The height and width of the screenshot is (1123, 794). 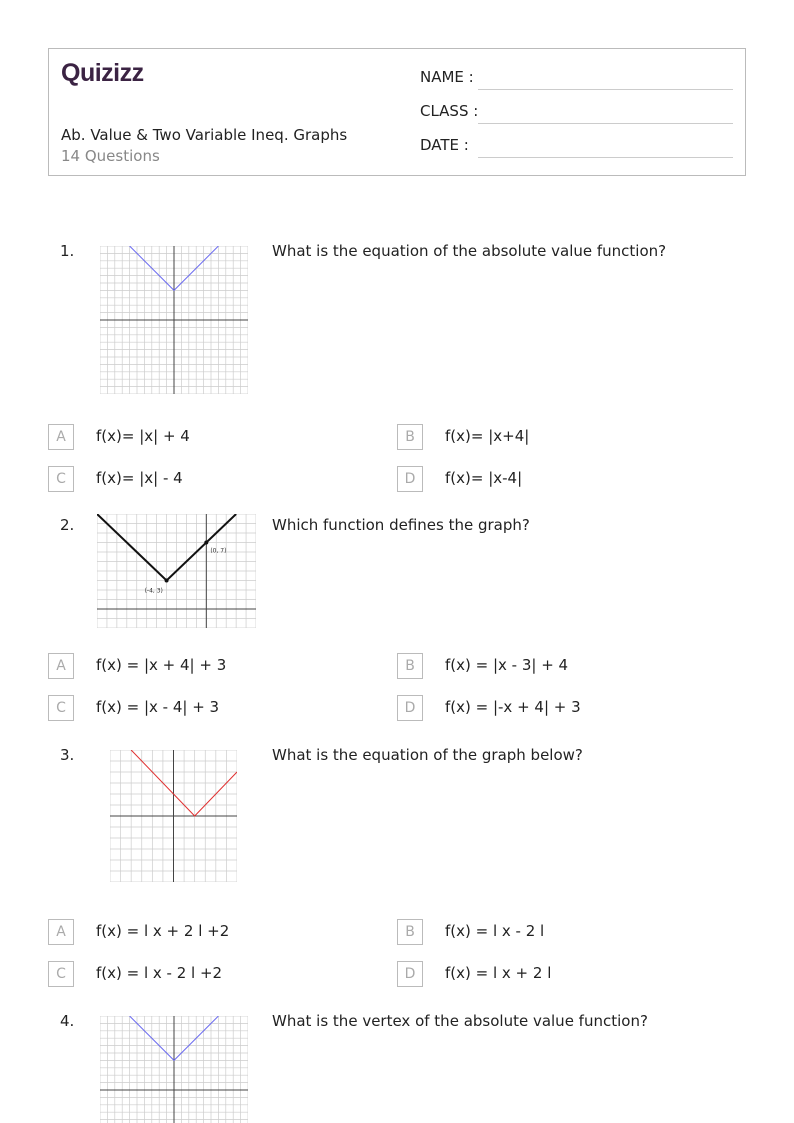 What do you see at coordinates (67, 525) in the screenshot?
I see `question-number: 2.` at bounding box center [67, 525].